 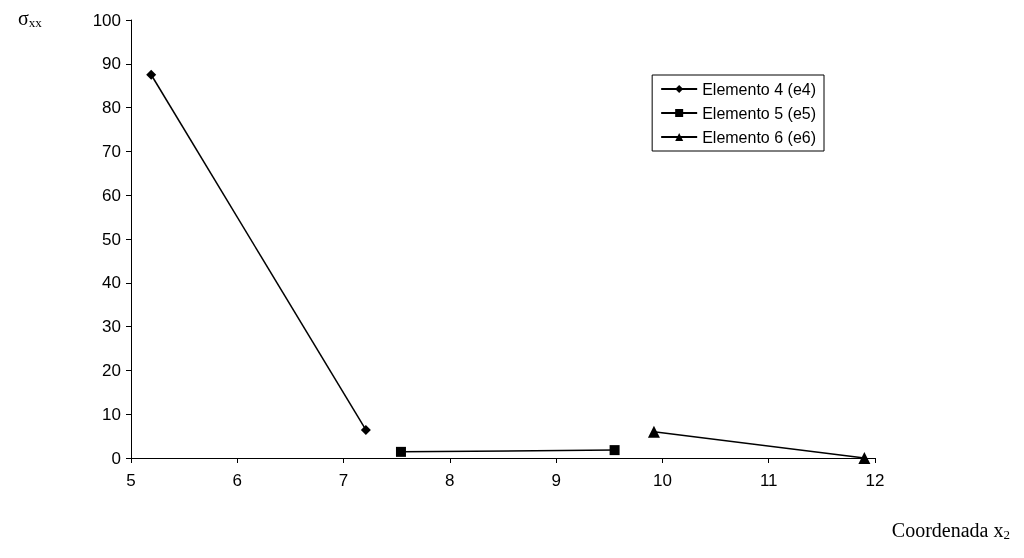 I want to click on y-tick-label: 70, so click(x=111, y=151).